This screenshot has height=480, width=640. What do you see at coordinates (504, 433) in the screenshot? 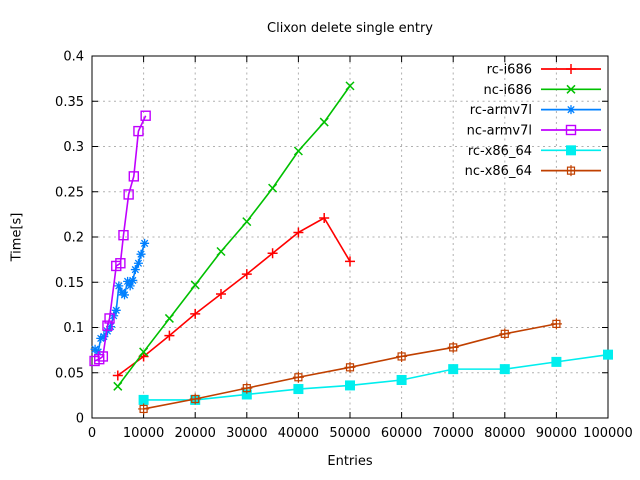
I see `x-tick-label: 80000` at bounding box center [504, 433].